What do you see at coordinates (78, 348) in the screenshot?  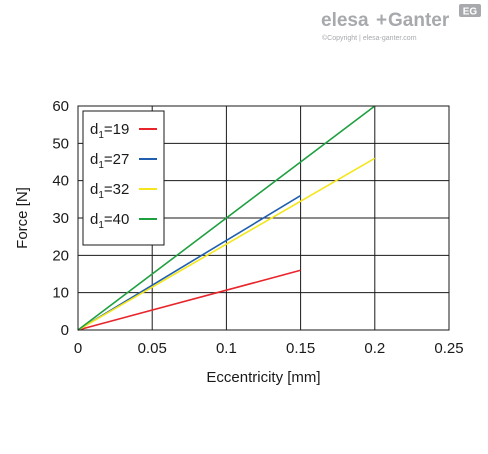 I see `x-tick-label: 0` at bounding box center [78, 348].